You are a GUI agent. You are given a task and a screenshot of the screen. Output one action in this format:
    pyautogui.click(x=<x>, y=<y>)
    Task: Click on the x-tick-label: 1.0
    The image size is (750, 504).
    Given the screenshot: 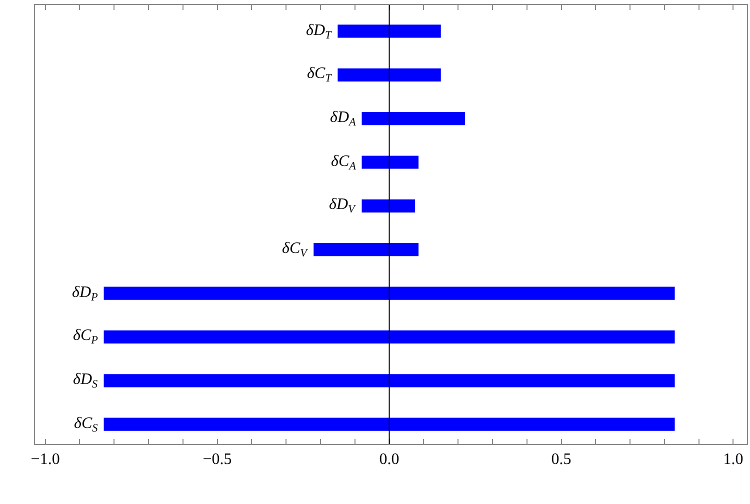 What is the action you would take?
    pyautogui.click(x=733, y=459)
    